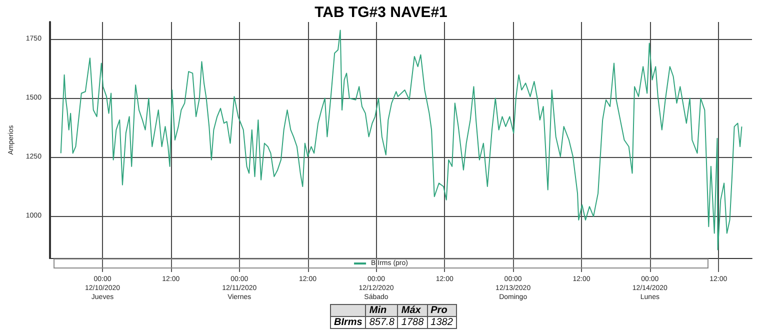 The width and height of the screenshot is (762, 332). What do you see at coordinates (381, 12) in the screenshot?
I see `chart-title: TAB TG#3 NAVE#1` at bounding box center [381, 12].